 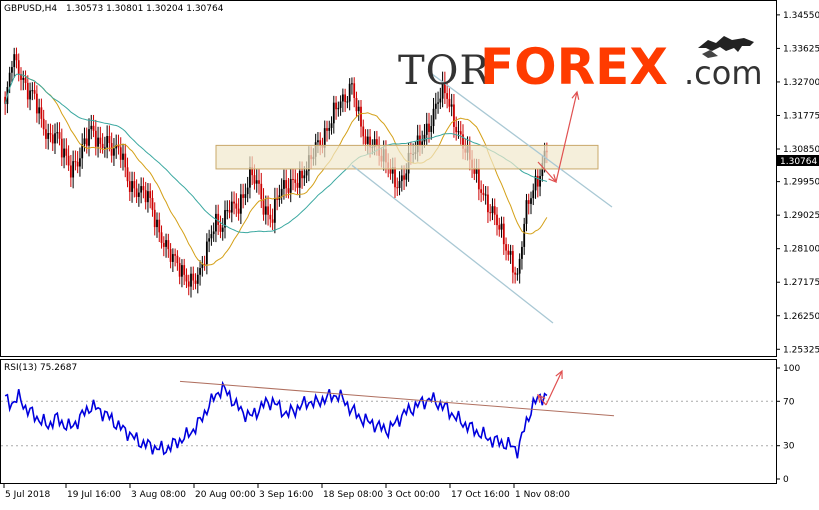 I want to click on time-tick-label: 3 Sep 16:00, so click(x=286, y=495).